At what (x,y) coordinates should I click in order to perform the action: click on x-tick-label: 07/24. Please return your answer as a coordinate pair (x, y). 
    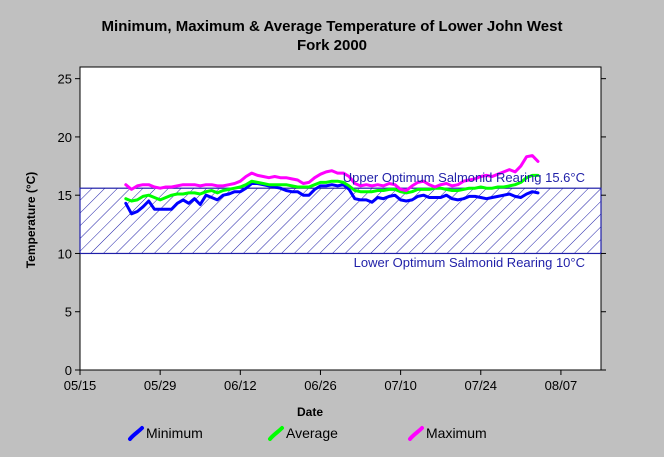
    Looking at the image, I should click on (480, 385).